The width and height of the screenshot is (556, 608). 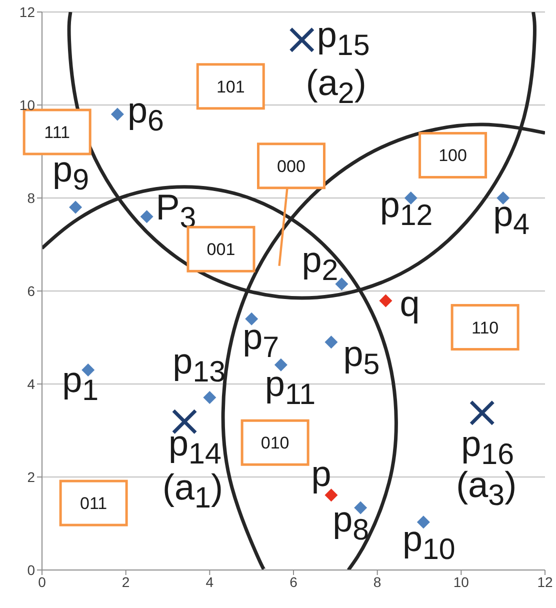 I want to click on annotation: 110, so click(x=485, y=328).